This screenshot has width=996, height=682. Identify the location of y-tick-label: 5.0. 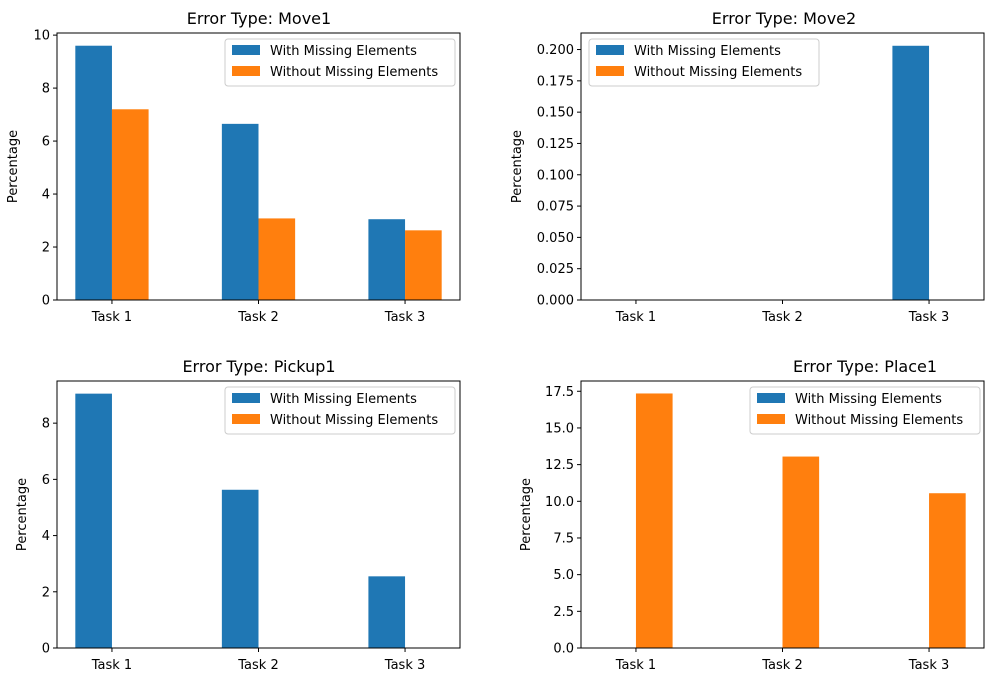
(563, 575).